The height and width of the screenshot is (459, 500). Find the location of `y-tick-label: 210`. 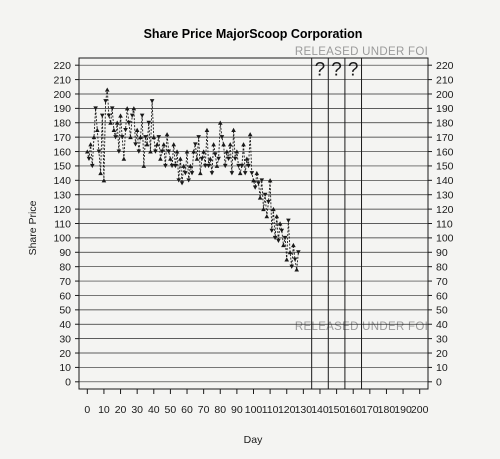

y-tick-label: 210 is located at coordinates (62, 80).